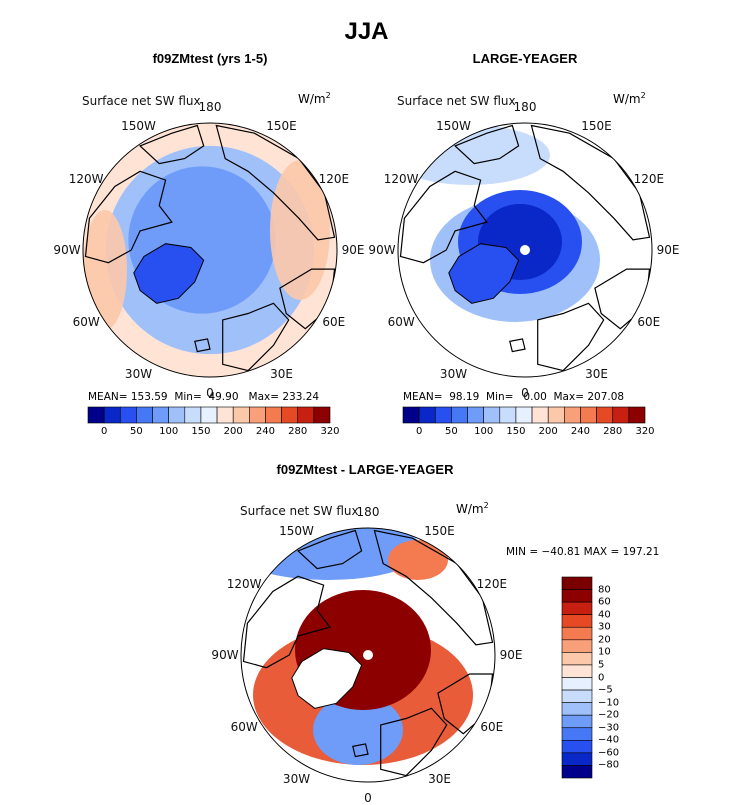 The height and width of the screenshot is (805, 733). Describe the element at coordinates (629, 98) in the screenshot. I see `panel2-units: W/m2` at that location.